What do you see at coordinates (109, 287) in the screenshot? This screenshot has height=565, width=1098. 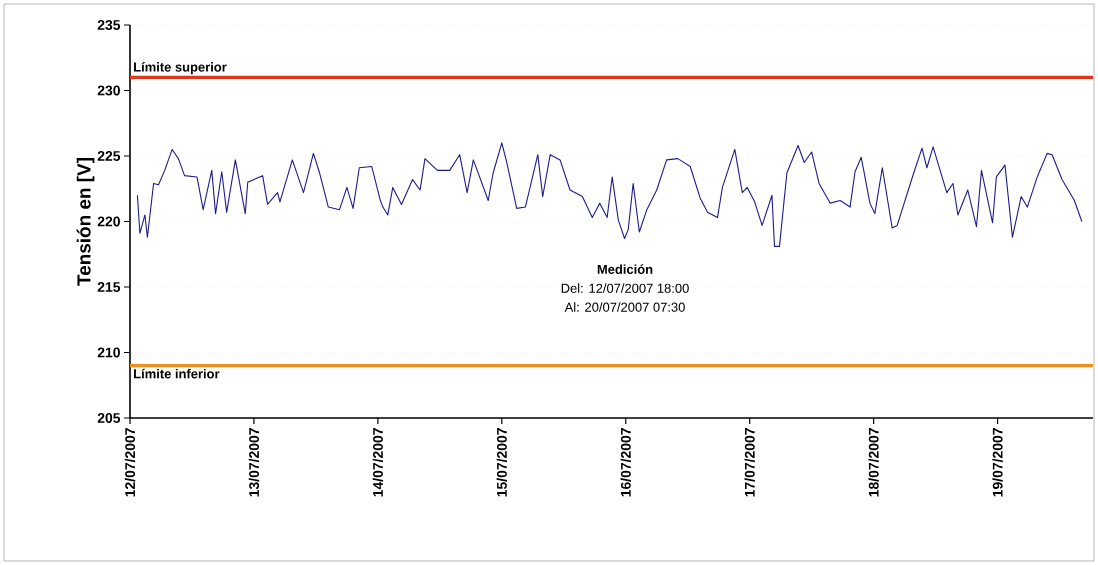 I see `y-tick-label: 215` at bounding box center [109, 287].